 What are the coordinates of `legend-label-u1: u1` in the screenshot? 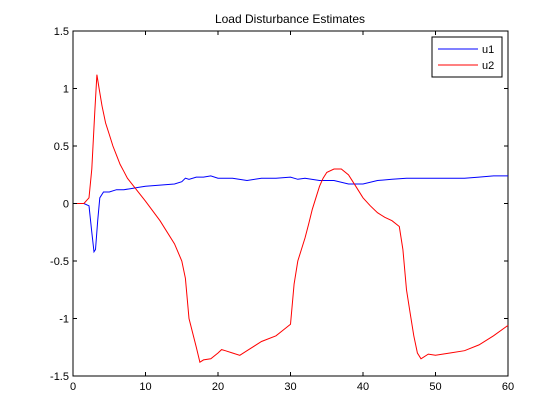 It's located at (488, 50).